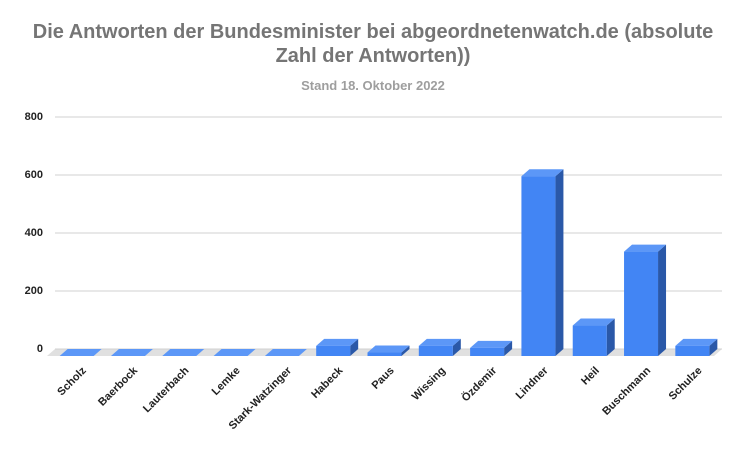 The image size is (746, 461). I want to click on y-tick-label: 400, so click(34, 233).